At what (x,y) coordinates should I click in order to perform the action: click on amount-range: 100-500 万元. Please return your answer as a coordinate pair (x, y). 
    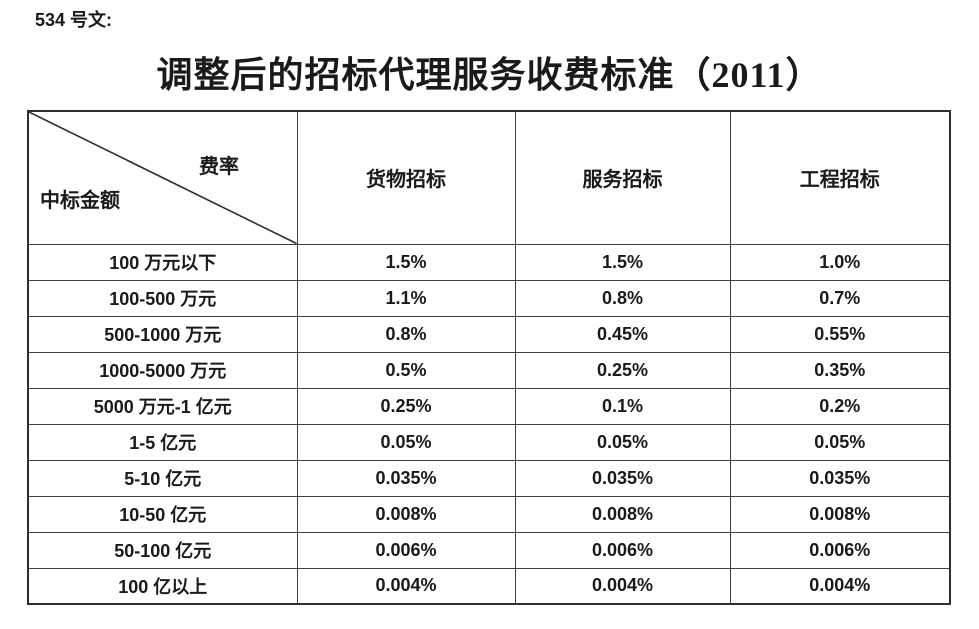
    Looking at the image, I should click on (162, 298).